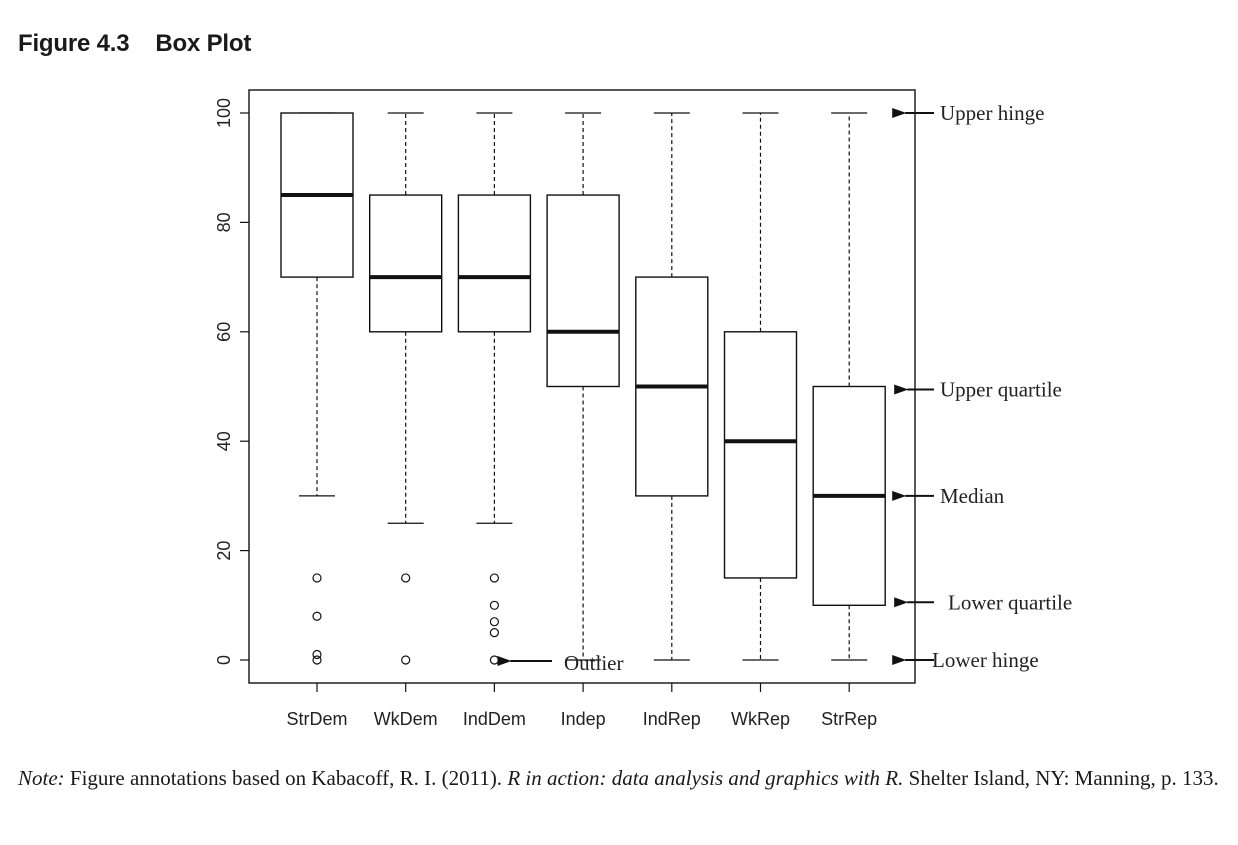 The width and height of the screenshot is (1238, 845). What do you see at coordinates (849, 719) in the screenshot?
I see `x-tick-label: StrRep` at bounding box center [849, 719].